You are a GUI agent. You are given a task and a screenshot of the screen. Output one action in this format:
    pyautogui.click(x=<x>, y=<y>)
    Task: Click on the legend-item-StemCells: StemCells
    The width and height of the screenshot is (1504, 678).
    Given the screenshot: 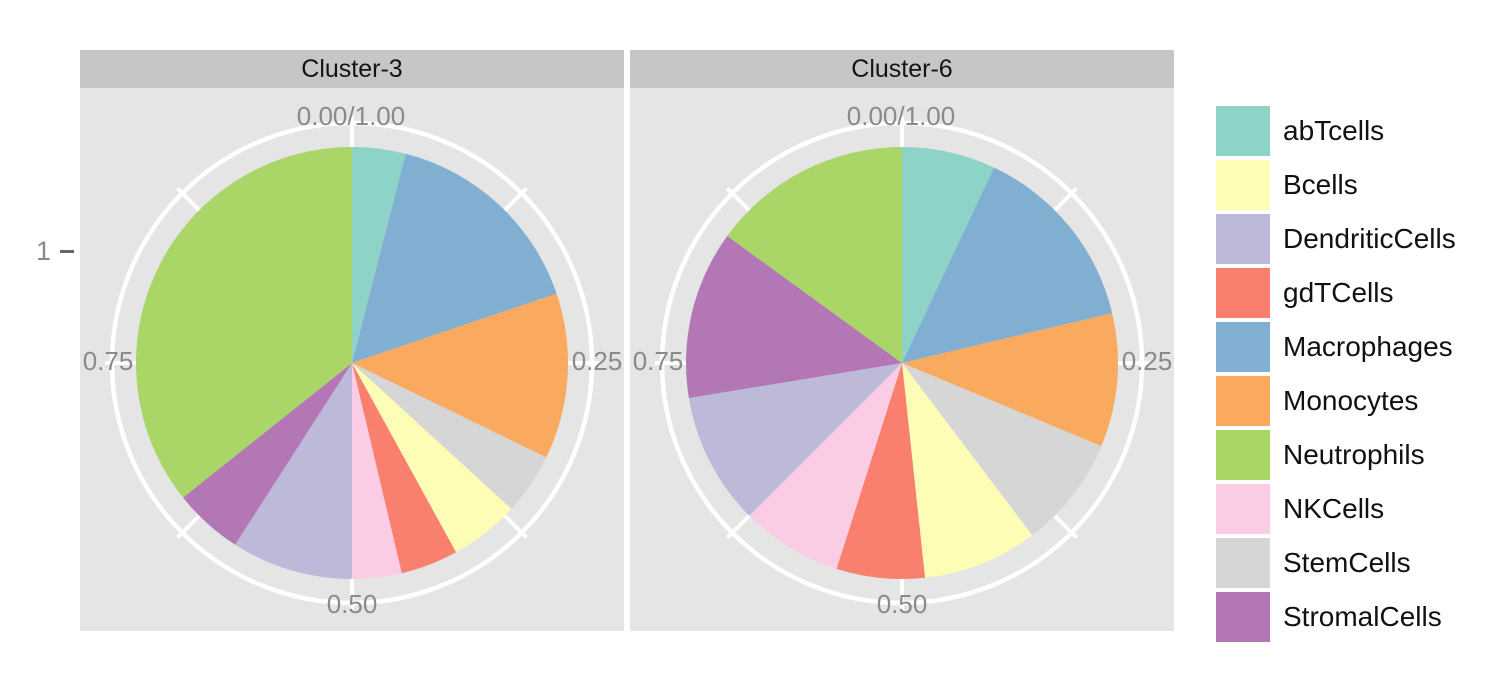 What is the action you would take?
    pyautogui.click(x=1336, y=563)
    